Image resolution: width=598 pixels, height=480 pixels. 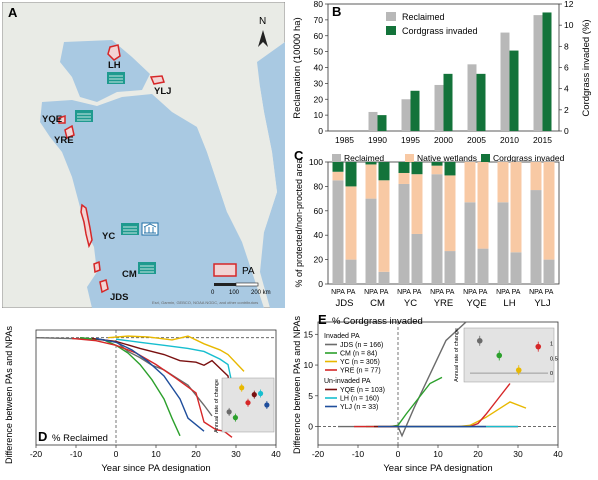 What do you see at coordinates (229, 412) in the screenshot?
I see `inset-point-jds` at bounding box center [229, 412].